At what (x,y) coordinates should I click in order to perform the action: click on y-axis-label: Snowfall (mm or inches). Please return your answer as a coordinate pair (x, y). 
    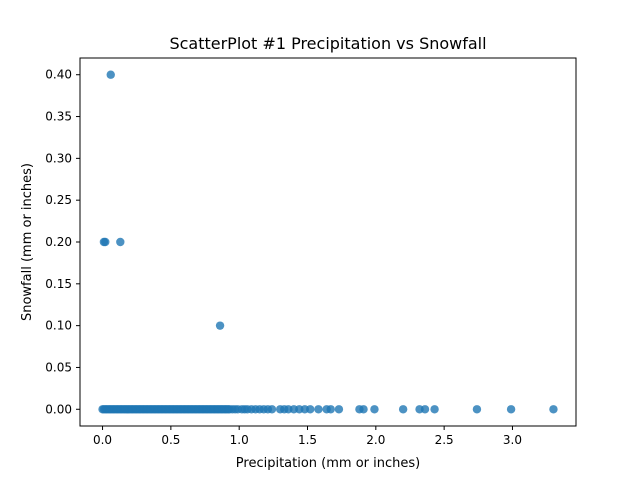
    Looking at the image, I should click on (27, 242).